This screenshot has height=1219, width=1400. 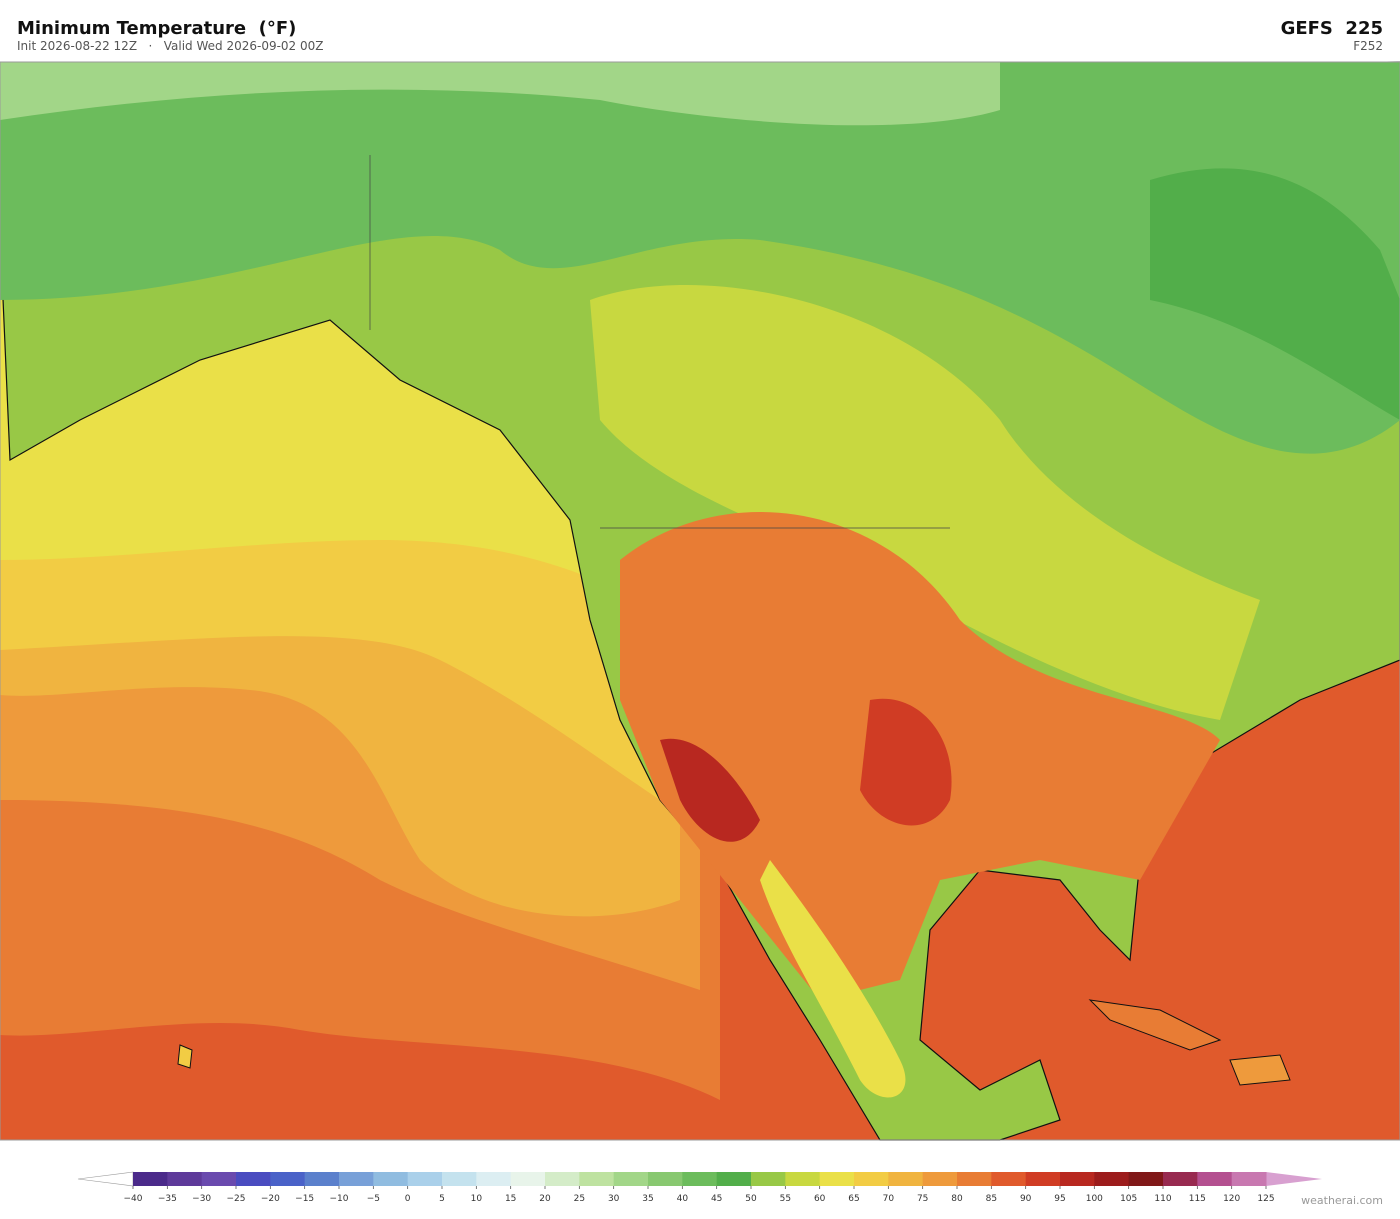 What do you see at coordinates (957, 1199) in the screenshot?
I see `colorbar-tick-label: 80` at bounding box center [957, 1199].